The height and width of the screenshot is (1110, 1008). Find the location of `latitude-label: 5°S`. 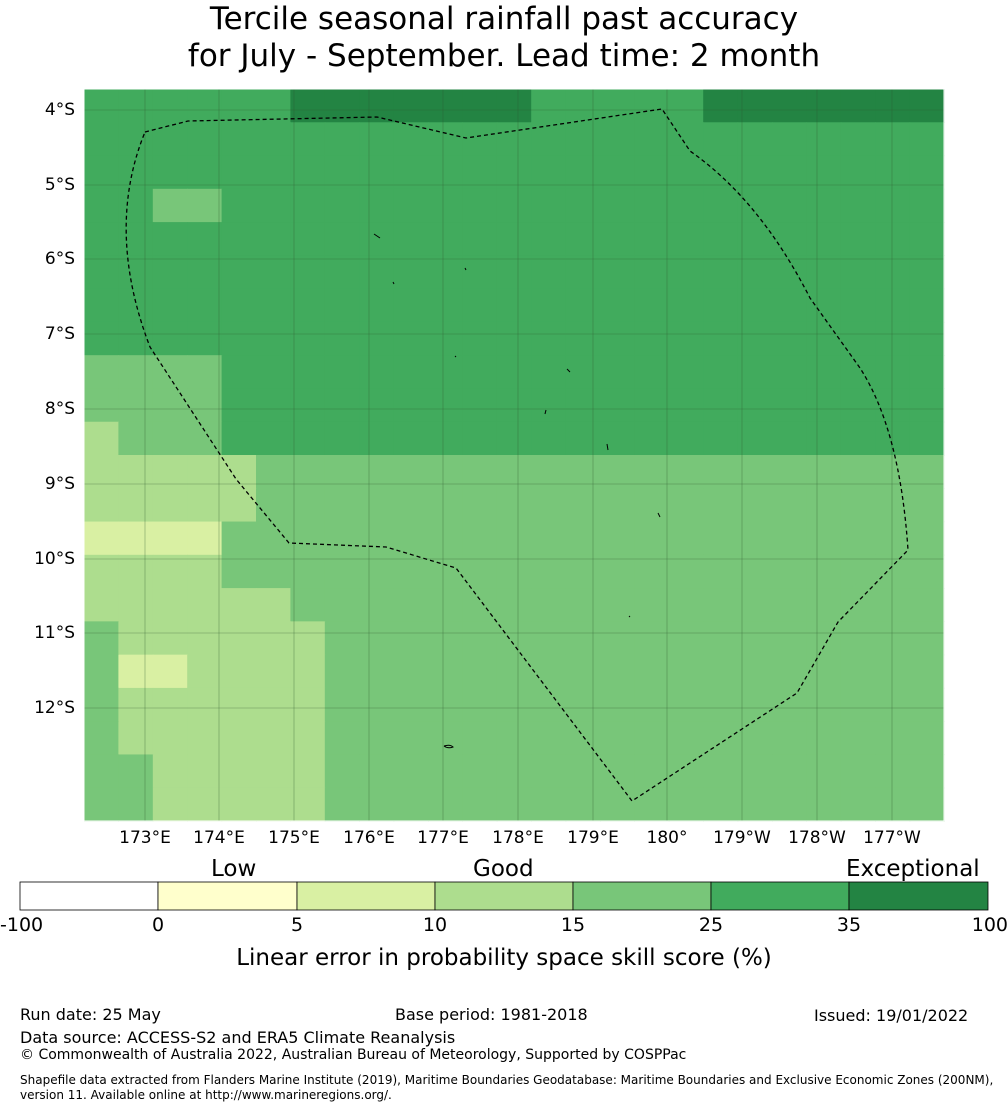

latitude-label: 5°S is located at coordinates (59, 185).